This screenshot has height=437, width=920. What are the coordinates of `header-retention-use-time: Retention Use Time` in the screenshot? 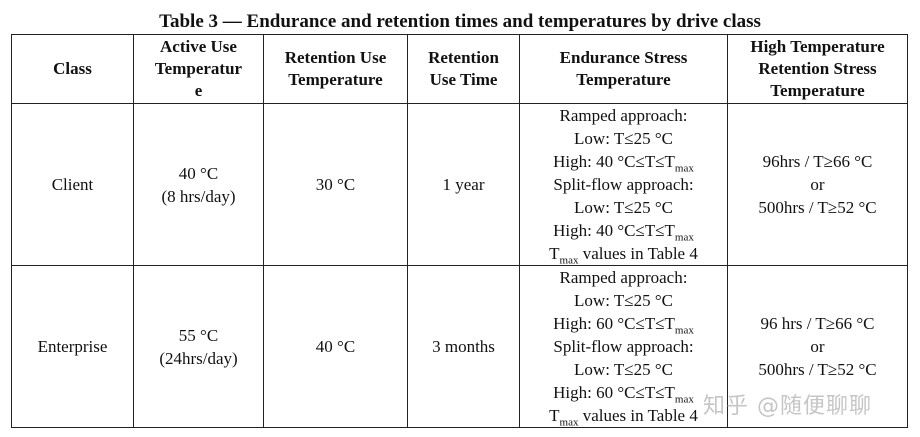 It's located at (463, 69).